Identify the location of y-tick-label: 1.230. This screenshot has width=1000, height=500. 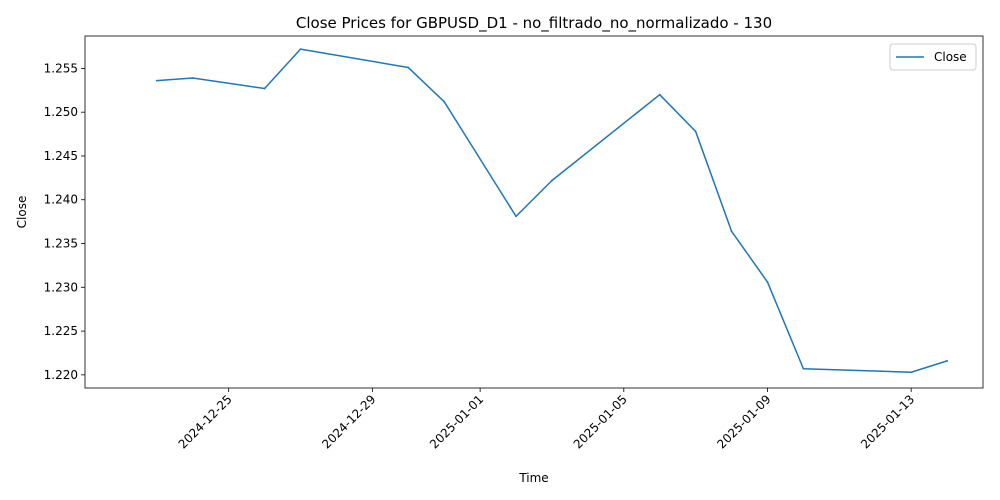
(61, 287).